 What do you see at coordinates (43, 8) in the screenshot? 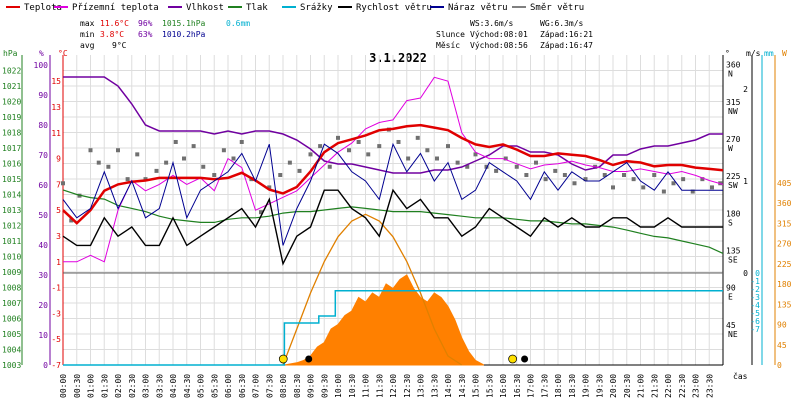
I see `svg-text: Teplota` at bounding box center [43, 8].